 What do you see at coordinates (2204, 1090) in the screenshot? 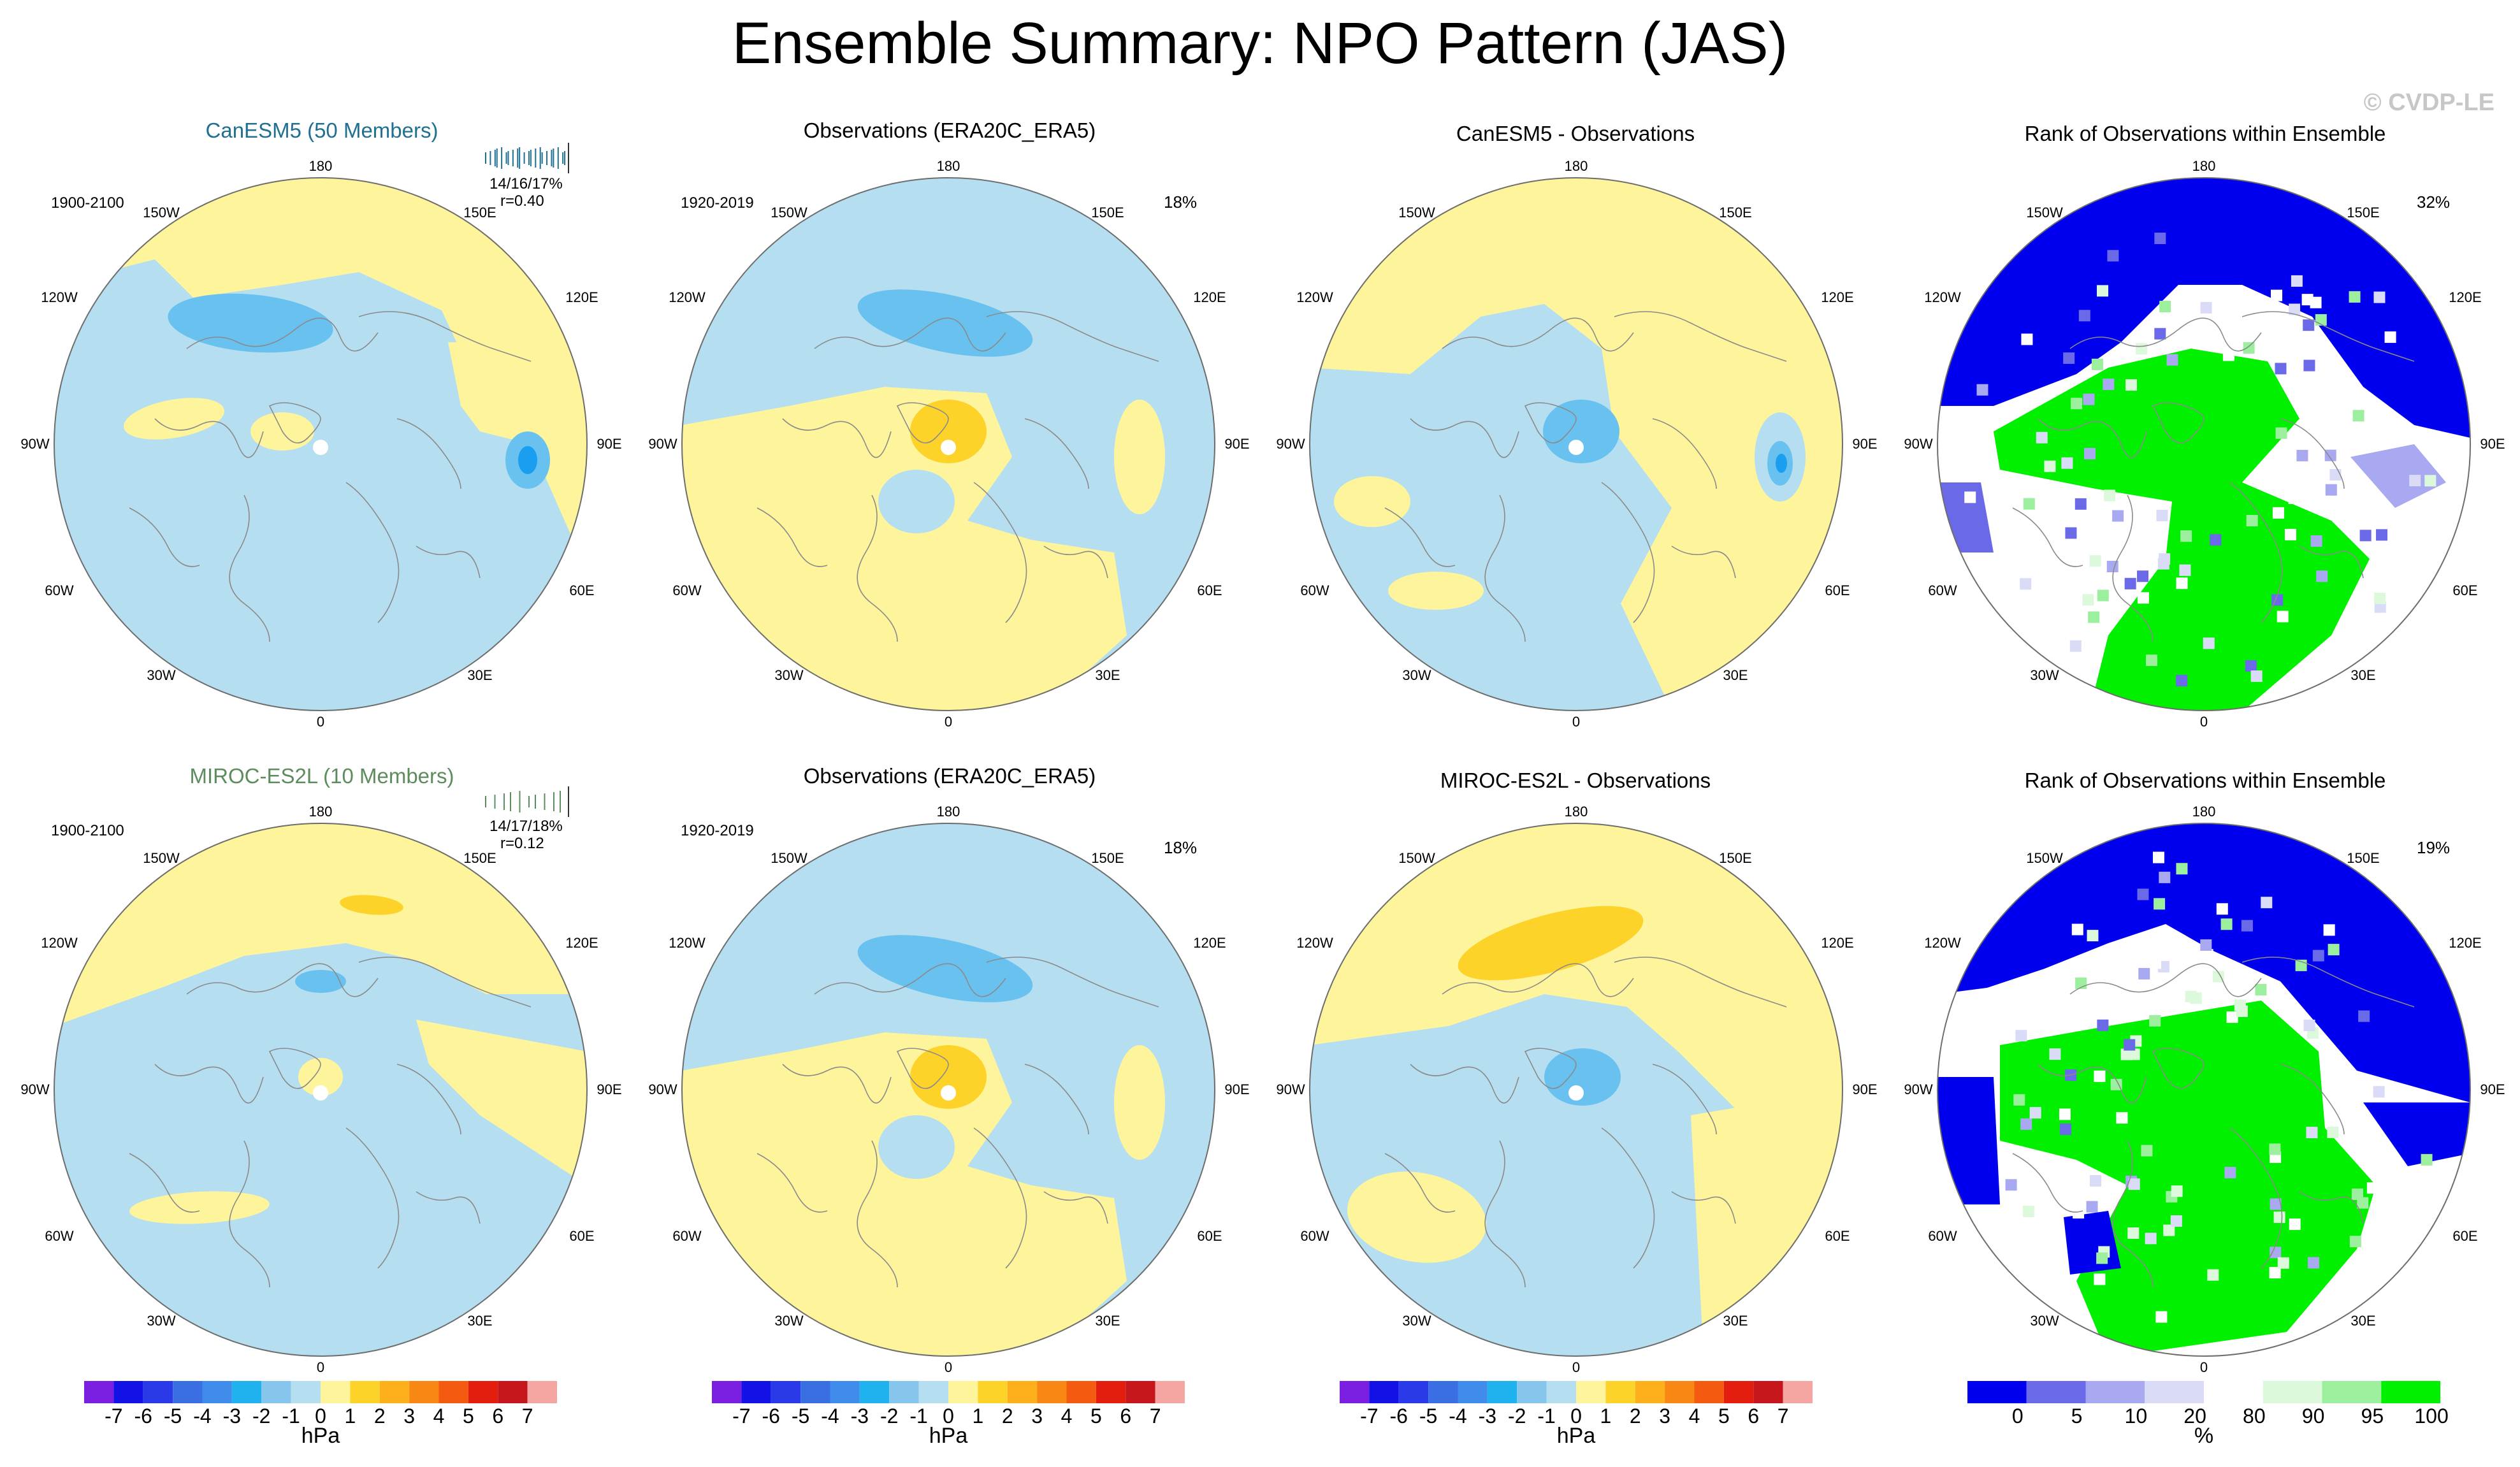
I see `map-border` at bounding box center [2204, 1090].